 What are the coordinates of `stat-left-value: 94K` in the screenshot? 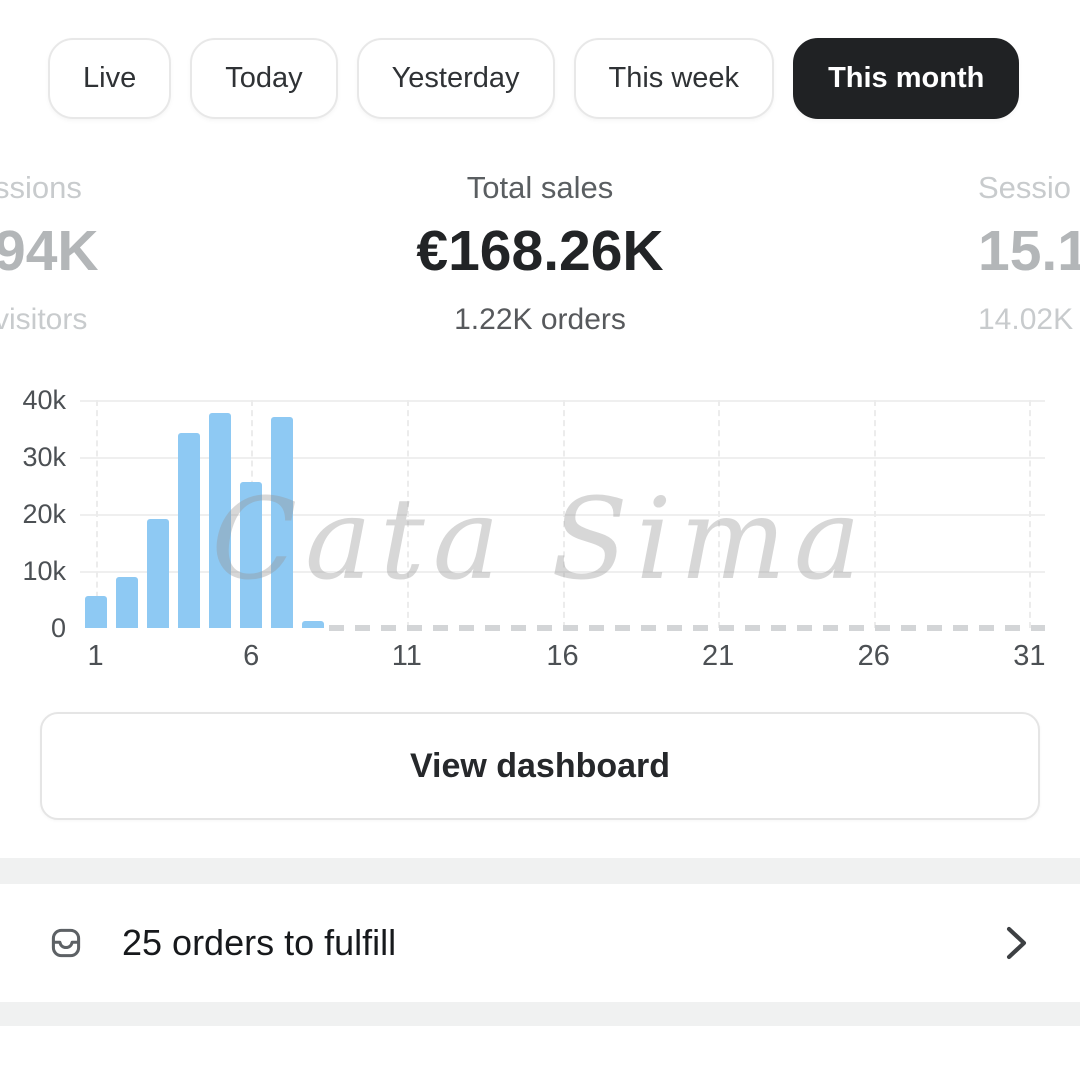 It's located at (49, 251).